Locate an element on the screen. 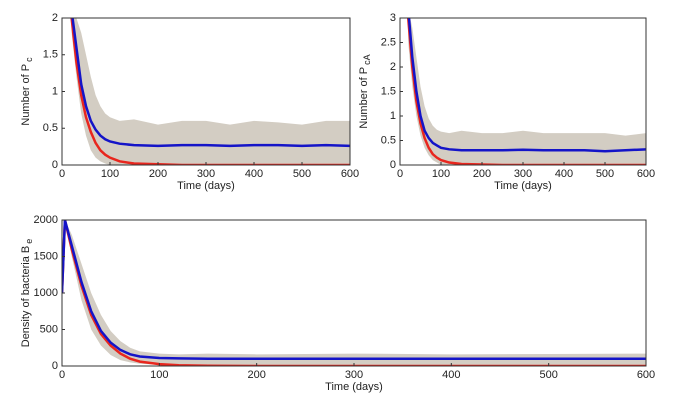  y-tick-label: 3 is located at coordinates (393, 18).